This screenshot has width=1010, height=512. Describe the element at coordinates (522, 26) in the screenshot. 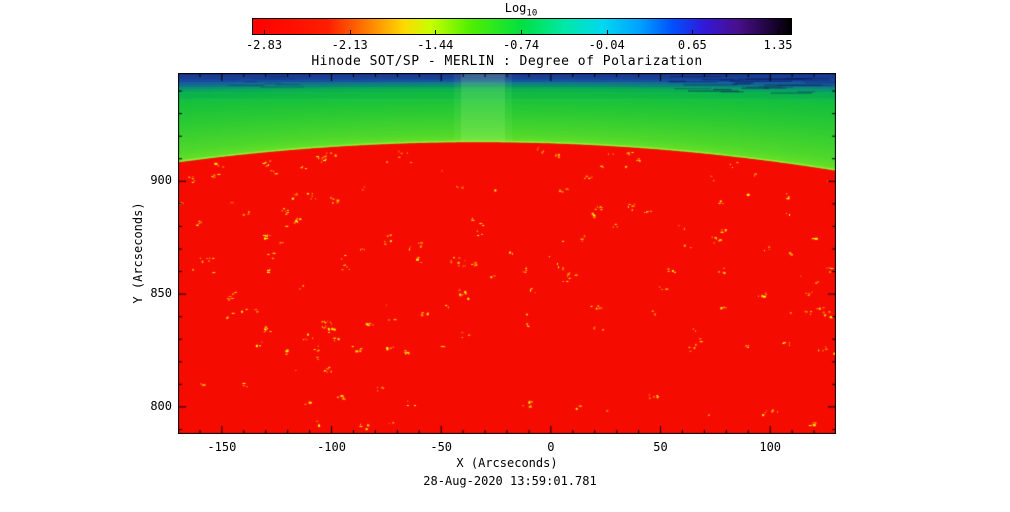

I see `colorbar-gradient` at that location.